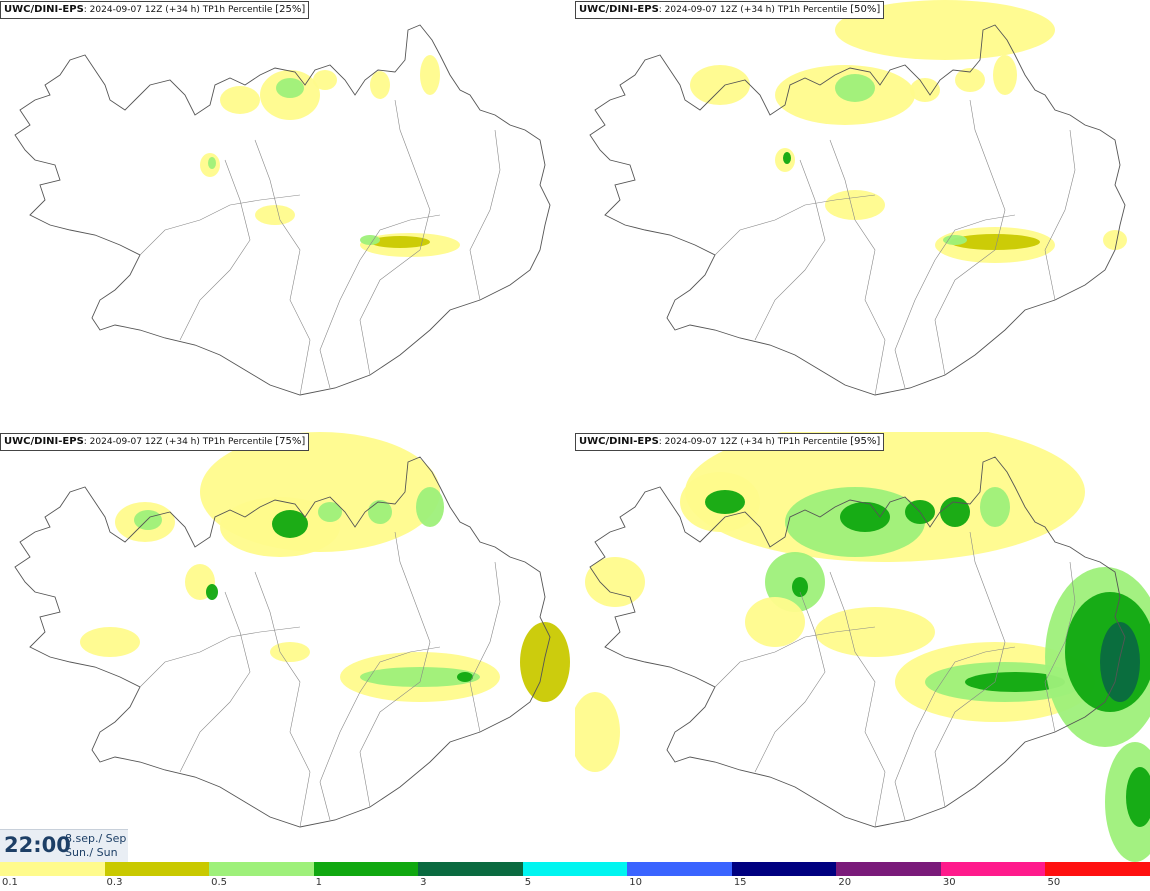 The height and width of the screenshot is (891, 1150). I want to click on date-line-1: 8.sep./ Sep, so click(96, 838).